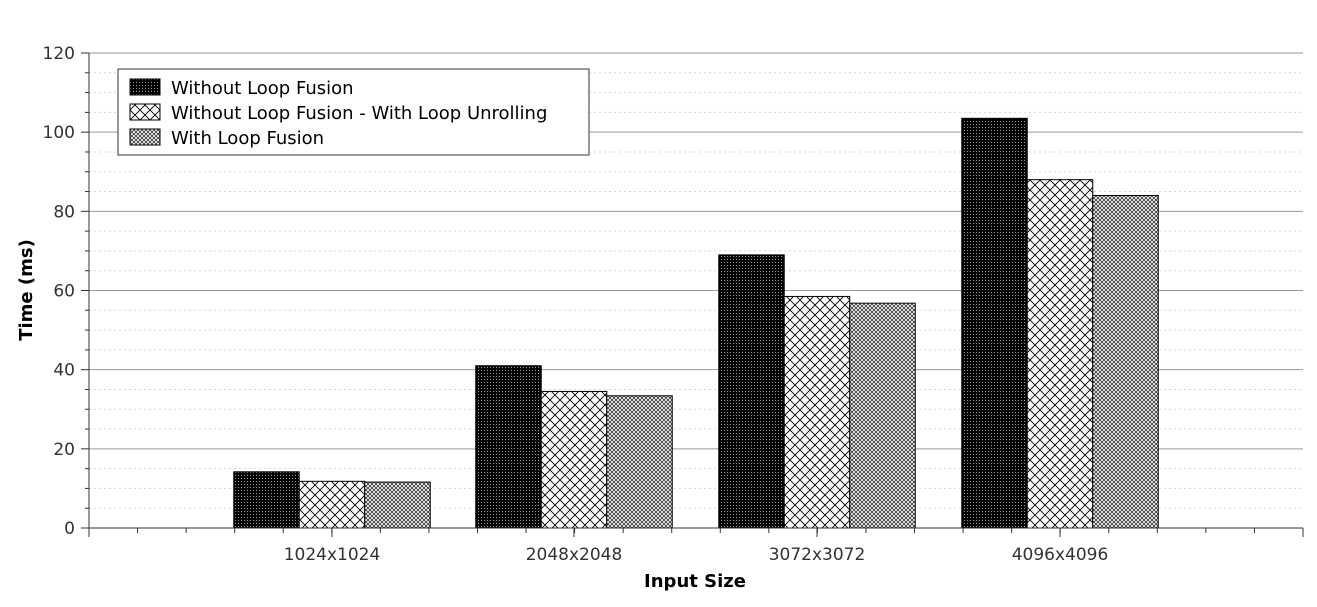  What do you see at coordinates (64, 292) in the screenshot?
I see `y-tick-label: 60` at bounding box center [64, 292].